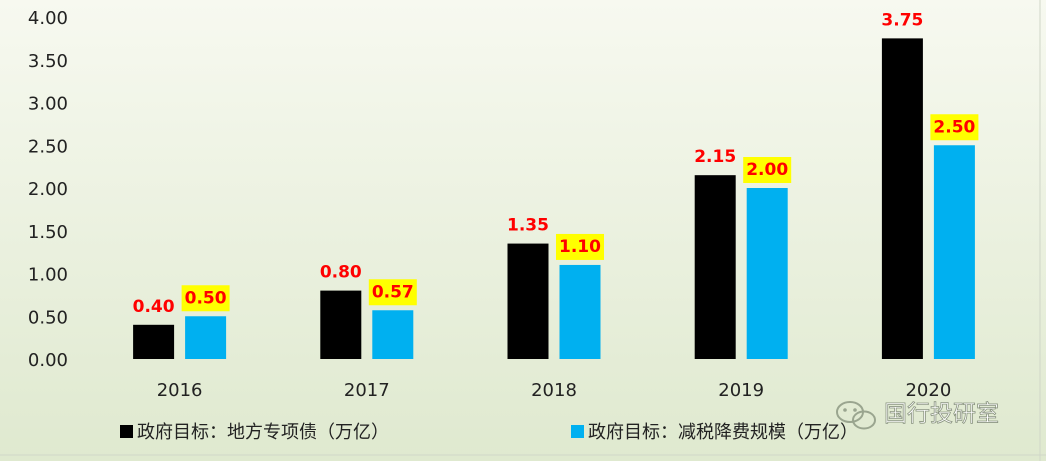  Describe the element at coordinates (393, 334) in the screenshot. I see `bar-tax-cut-2017` at that location.